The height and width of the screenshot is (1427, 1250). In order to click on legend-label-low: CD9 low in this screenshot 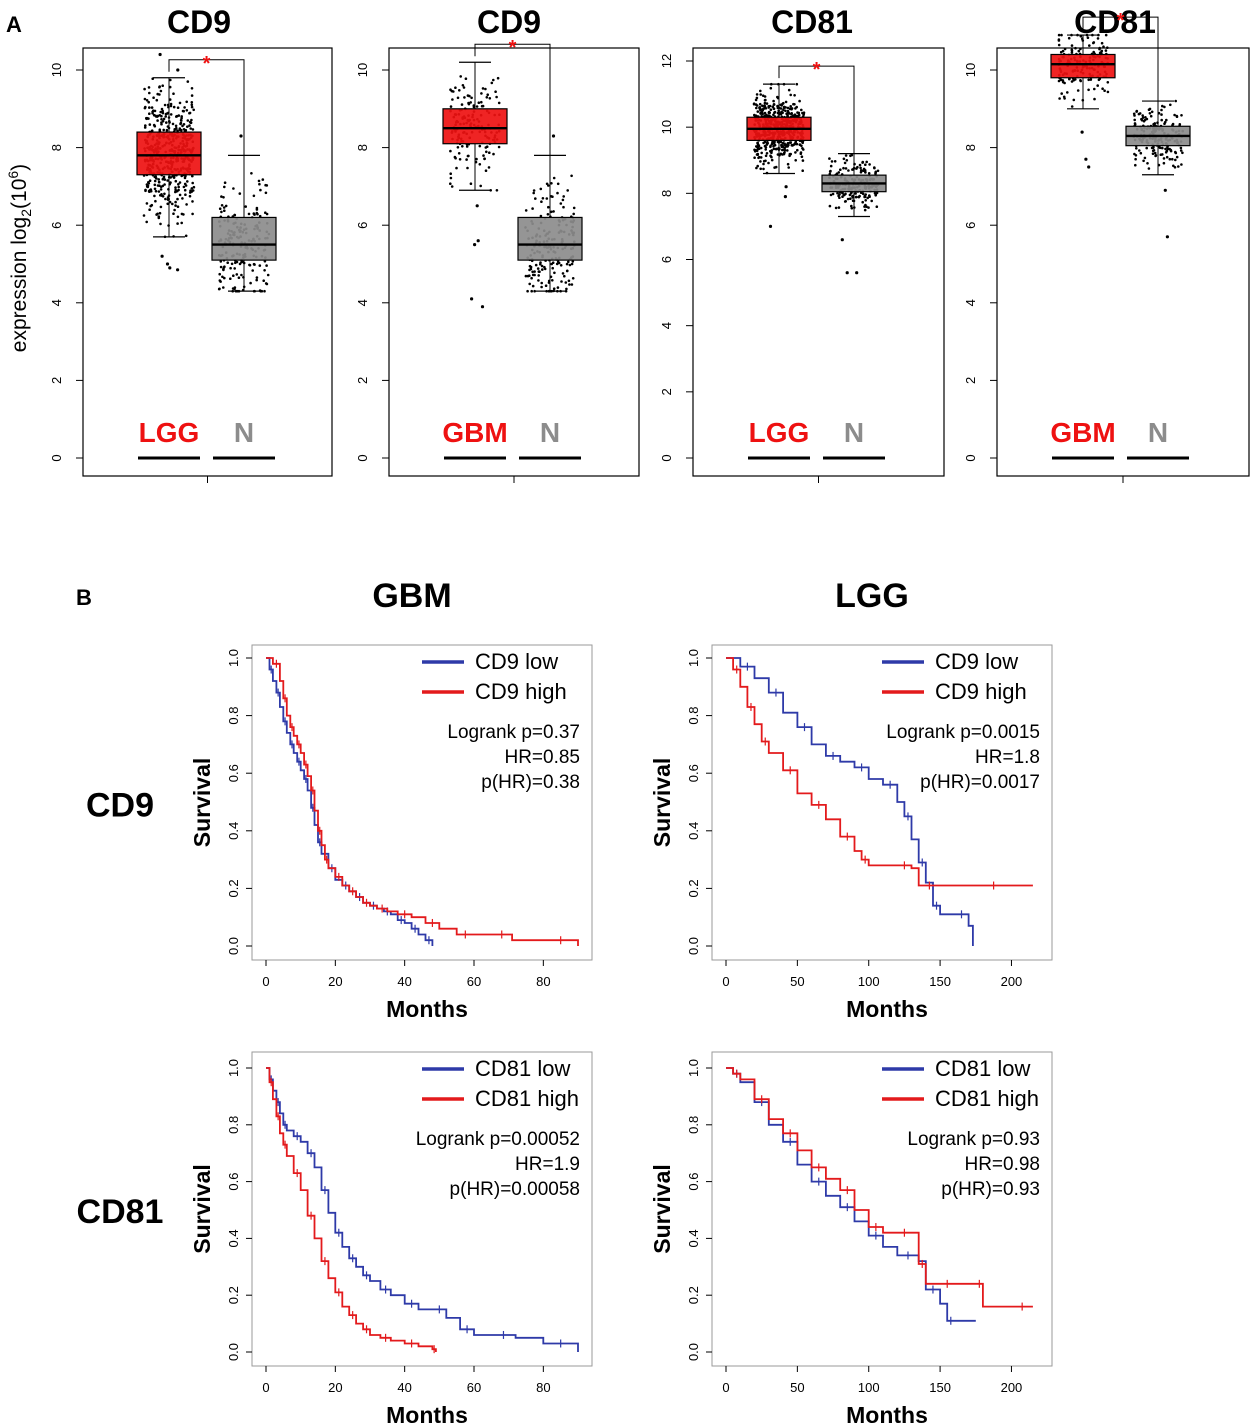, I will do `click(976, 661)`.